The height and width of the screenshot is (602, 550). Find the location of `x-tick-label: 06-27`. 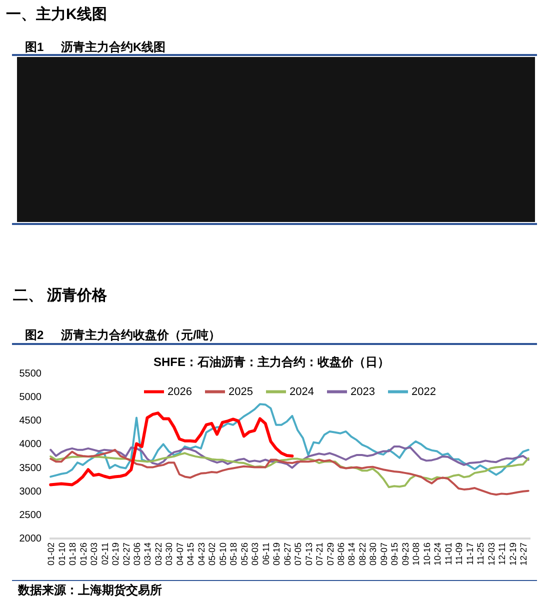

x-tick-label: 06-27 is located at coordinates (287, 554).